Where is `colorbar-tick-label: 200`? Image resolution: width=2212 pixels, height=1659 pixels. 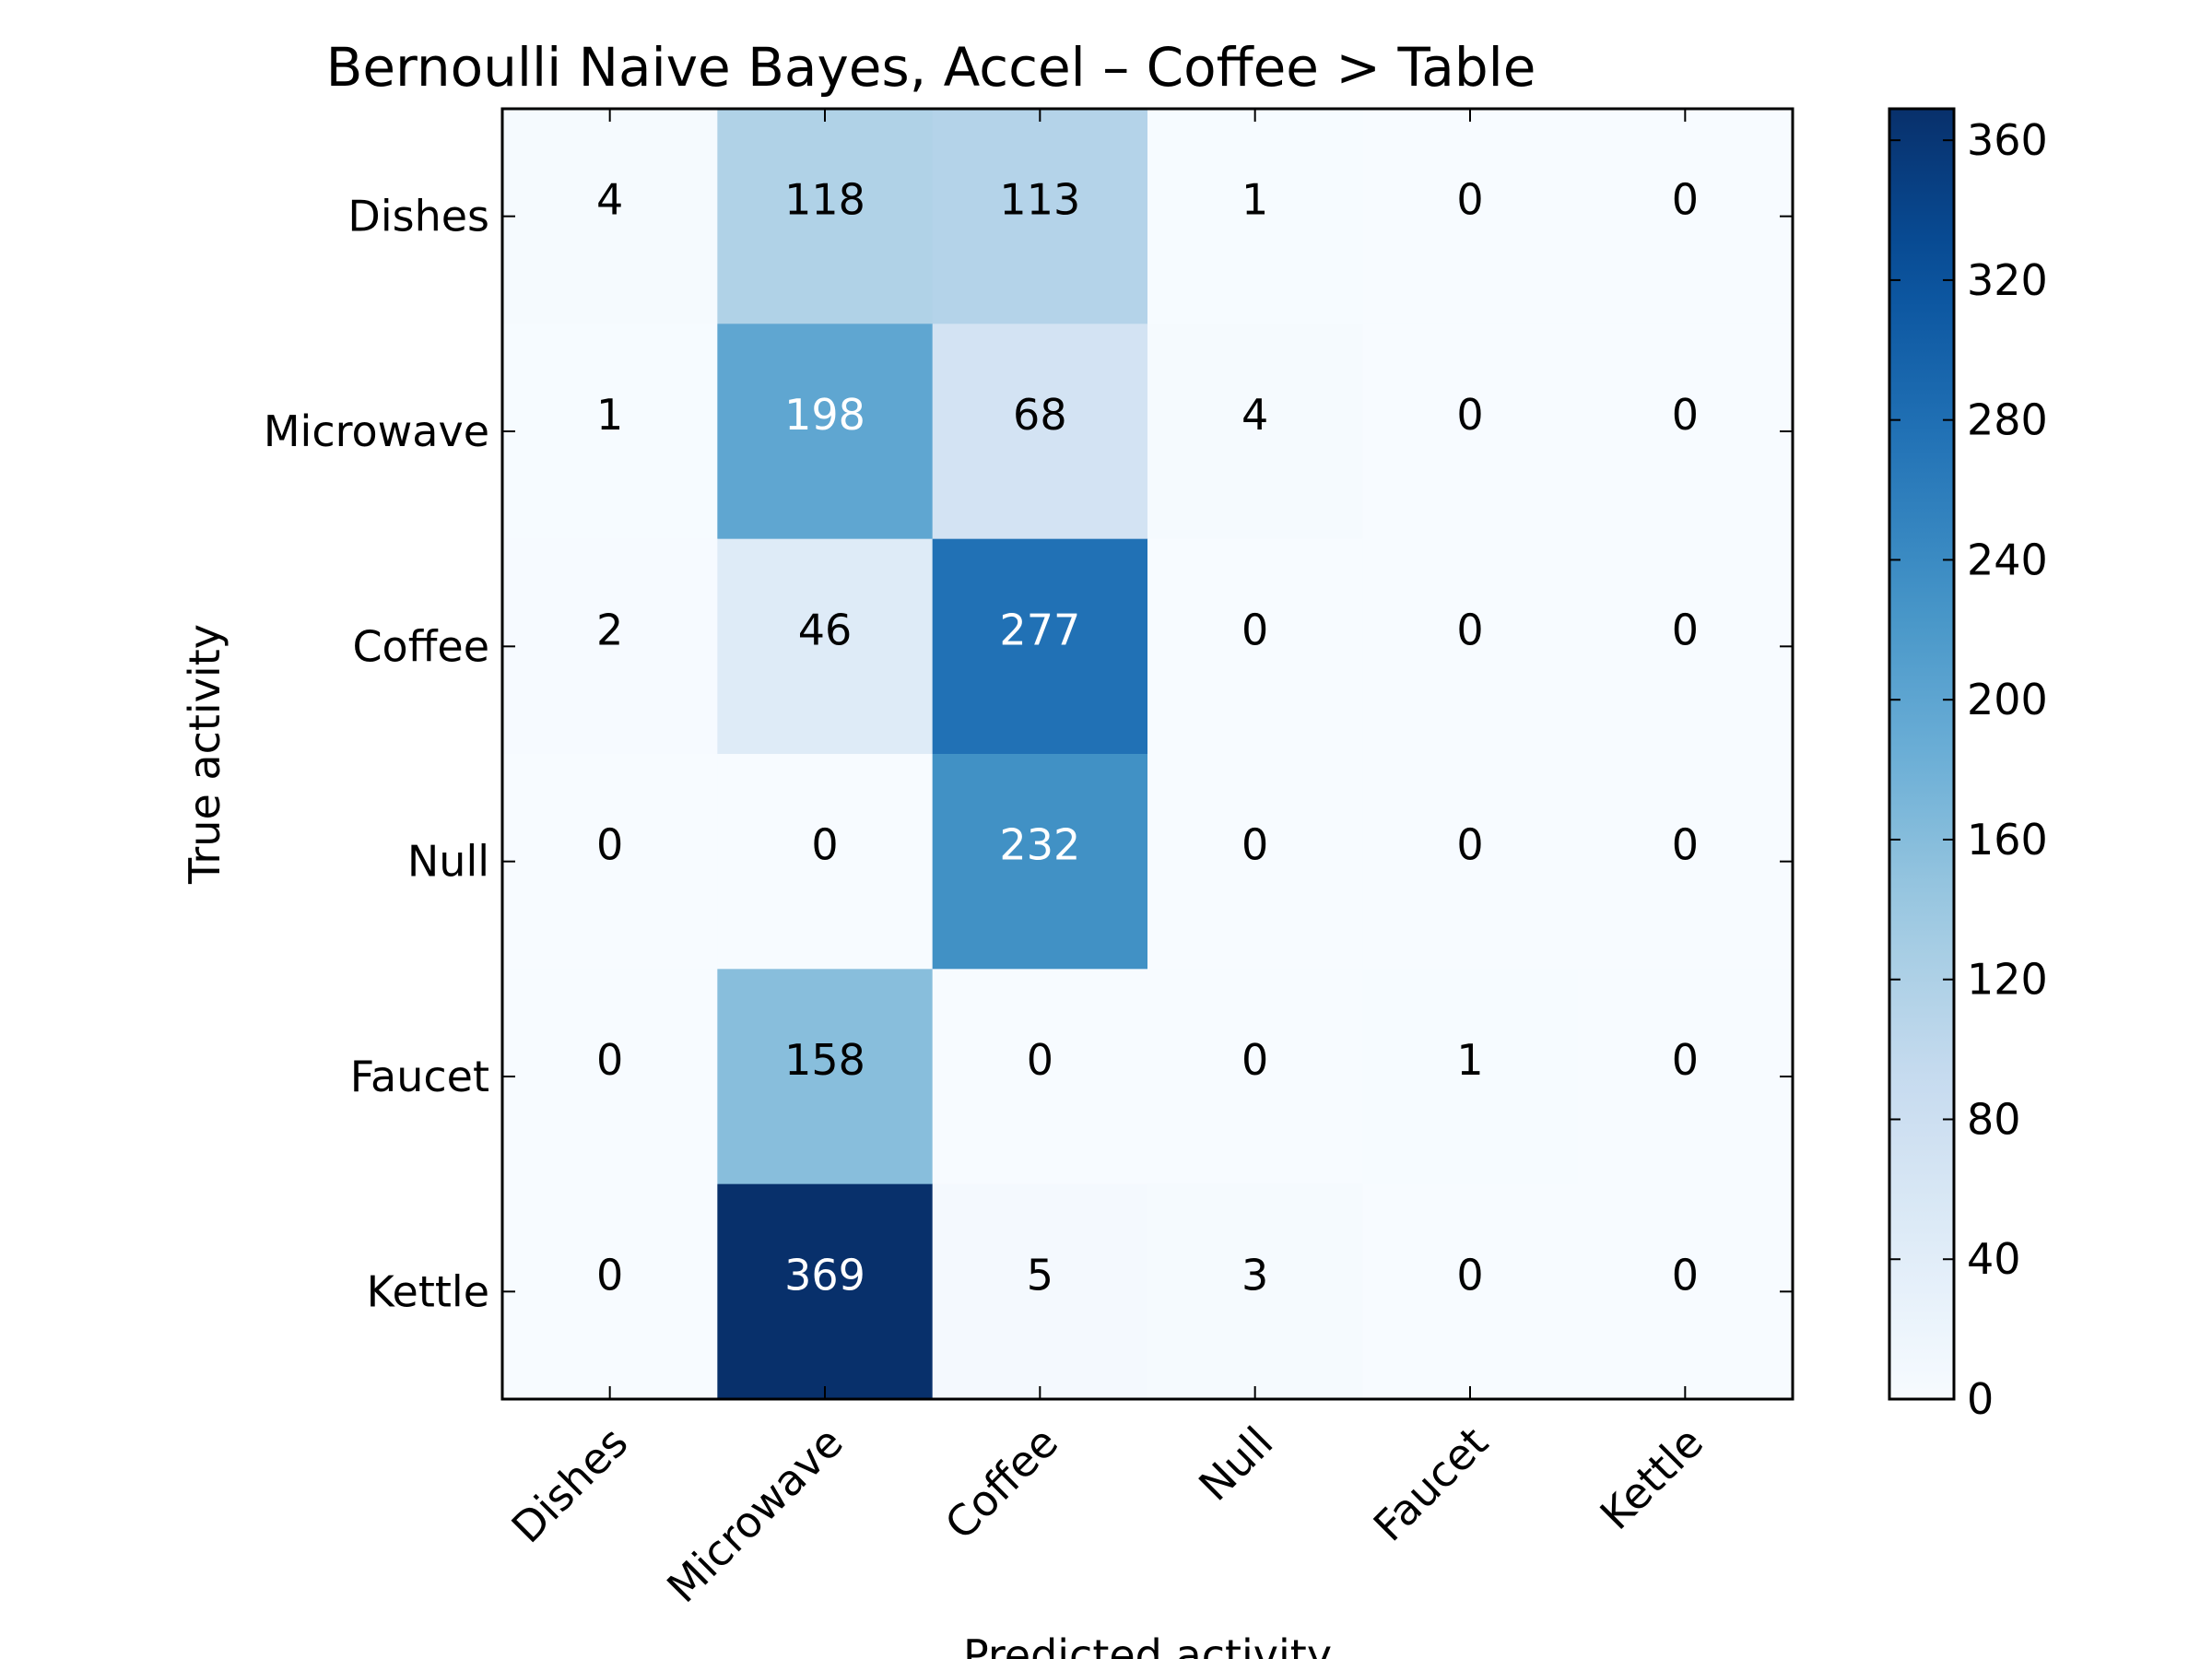
colorbar-tick-label: 200 is located at coordinates (2007, 699).